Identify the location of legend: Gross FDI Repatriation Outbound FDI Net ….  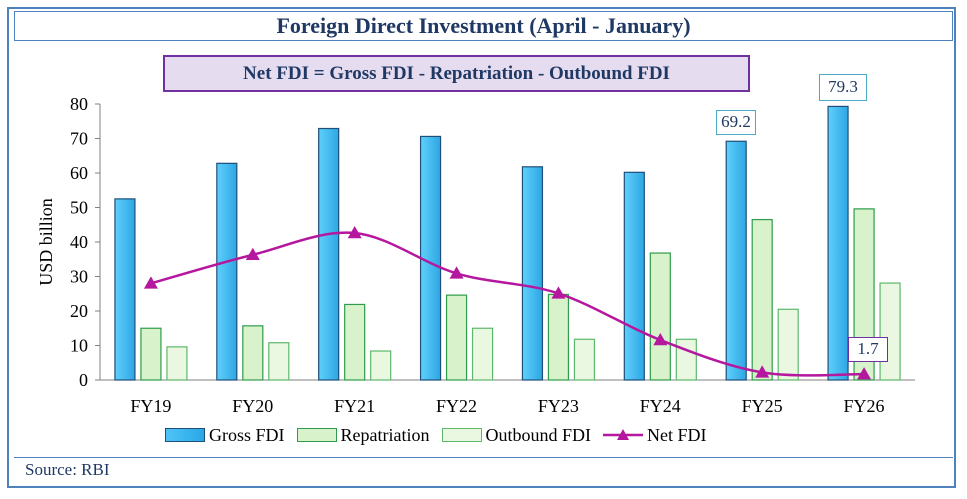
(442, 435).